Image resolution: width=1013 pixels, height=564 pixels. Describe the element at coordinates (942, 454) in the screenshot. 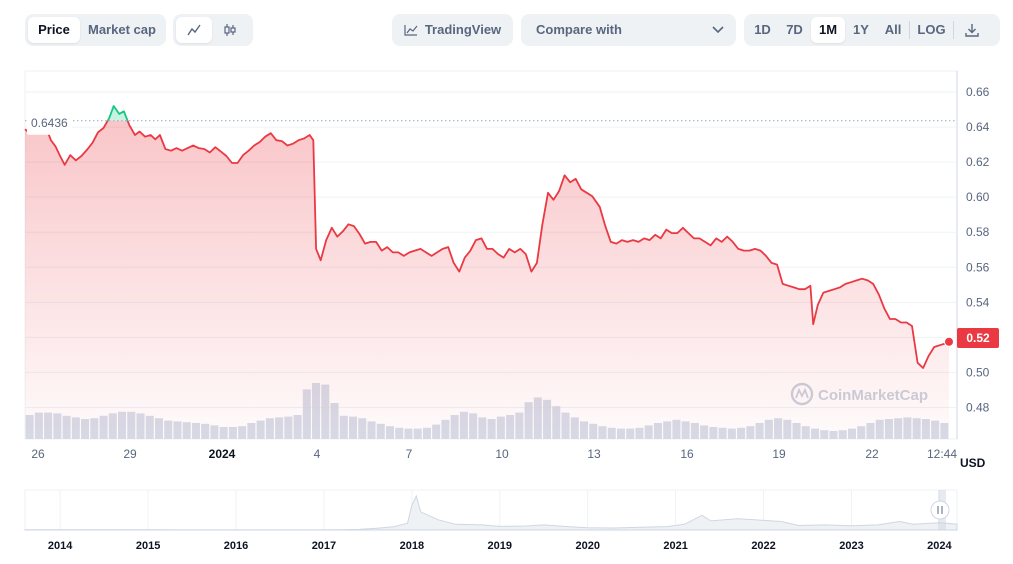

I see `x-tick-label: 12:44` at that location.